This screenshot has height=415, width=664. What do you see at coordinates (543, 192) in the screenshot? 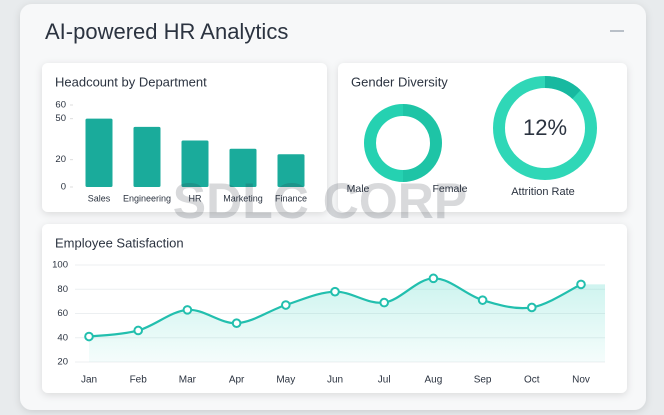
I see `gauge-label: Attrition Rate` at bounding box center [543, 192].